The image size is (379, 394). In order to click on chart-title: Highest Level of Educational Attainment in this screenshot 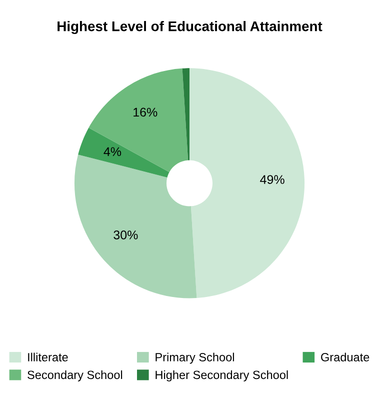, I will do `click(190, 27)`.